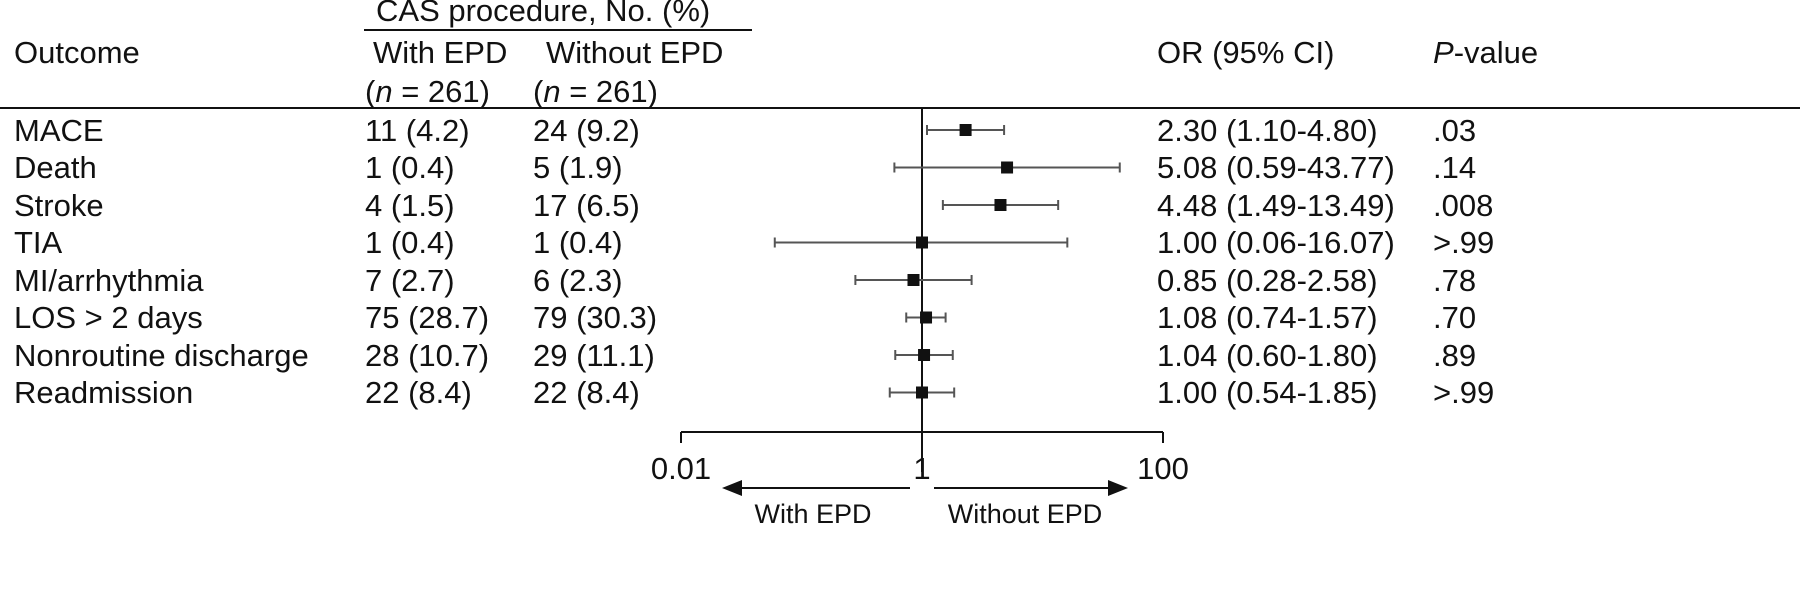 The height and width of the screenshot is (603, 1800). Describe the element at coordinates (1163, 468) in the screenshot. I see `x-tick-label-2: 100` at that location.